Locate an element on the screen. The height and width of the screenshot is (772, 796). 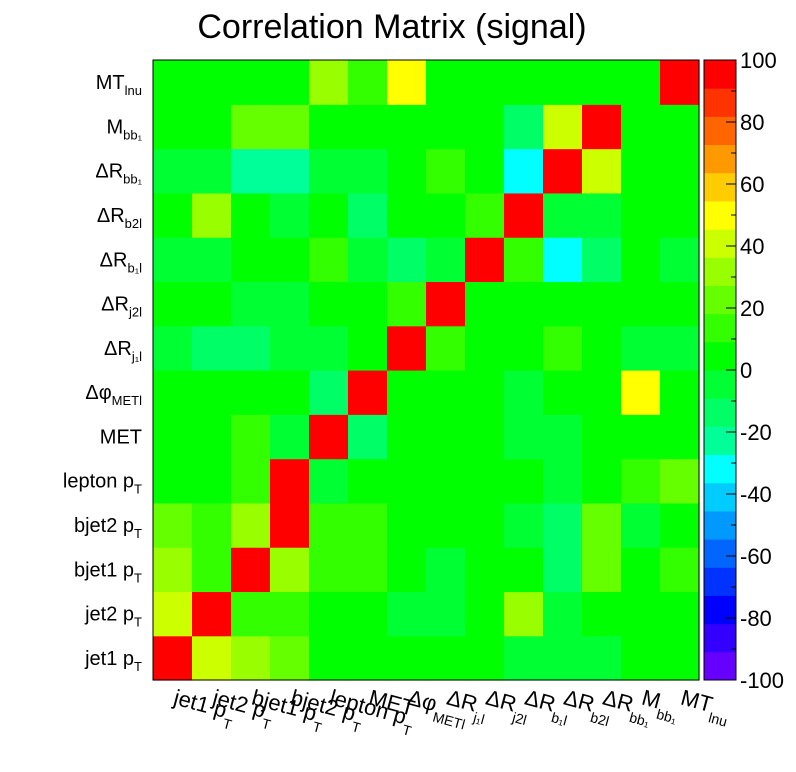
color-scale-tick-label: -40 is located at coordinates (756, 494).